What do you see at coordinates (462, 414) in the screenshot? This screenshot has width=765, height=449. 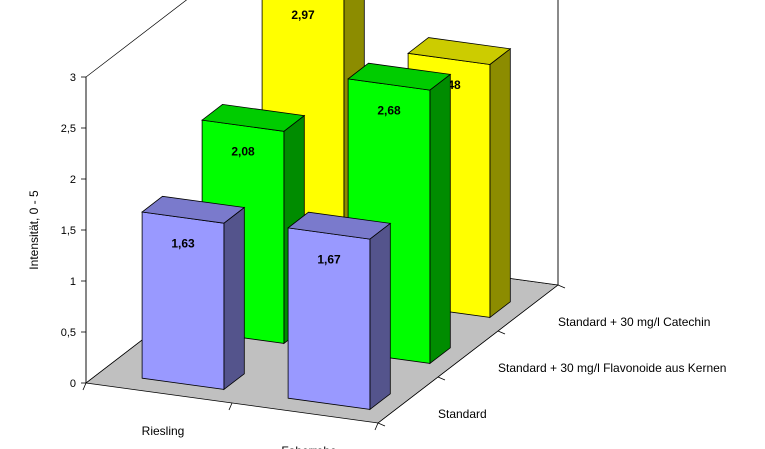 I see `series-label: Standard` at bounding box center [462, 414].